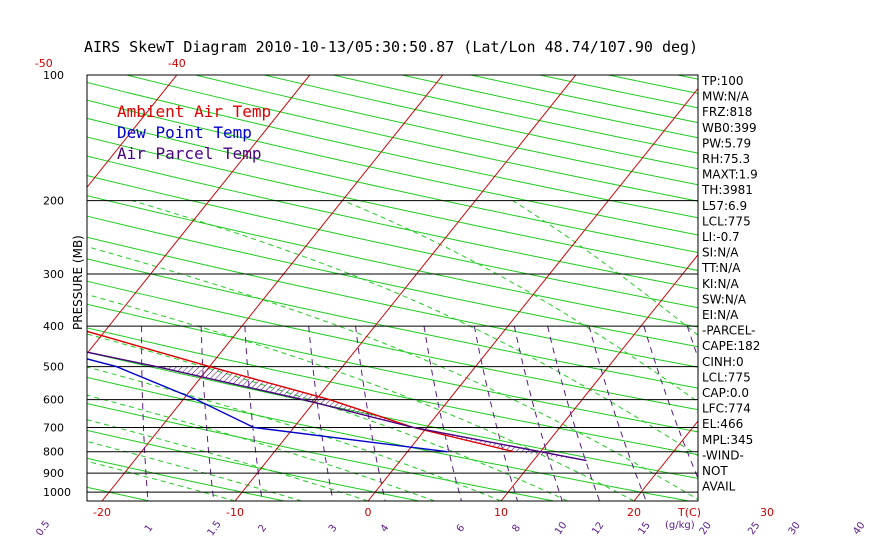 This screenshot has width=870, height=560. I want to click on mixing-ratio-label: 0.5, so click(43, 528).